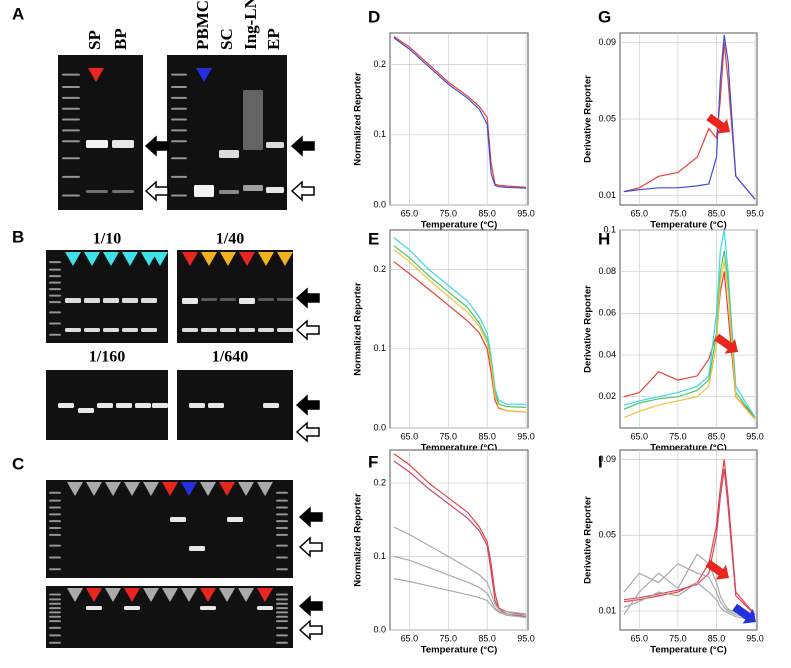  What do you see at coordinates (107, 357) in the screenshot?
I see `dilution-label: 1/160` at bounding box center [107, 357].